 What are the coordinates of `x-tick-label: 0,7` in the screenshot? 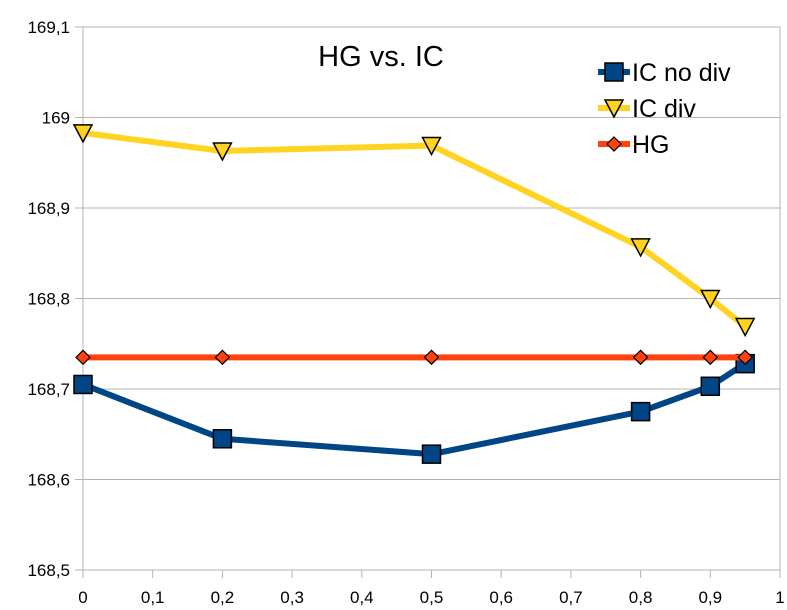 It's located at (571, 597).